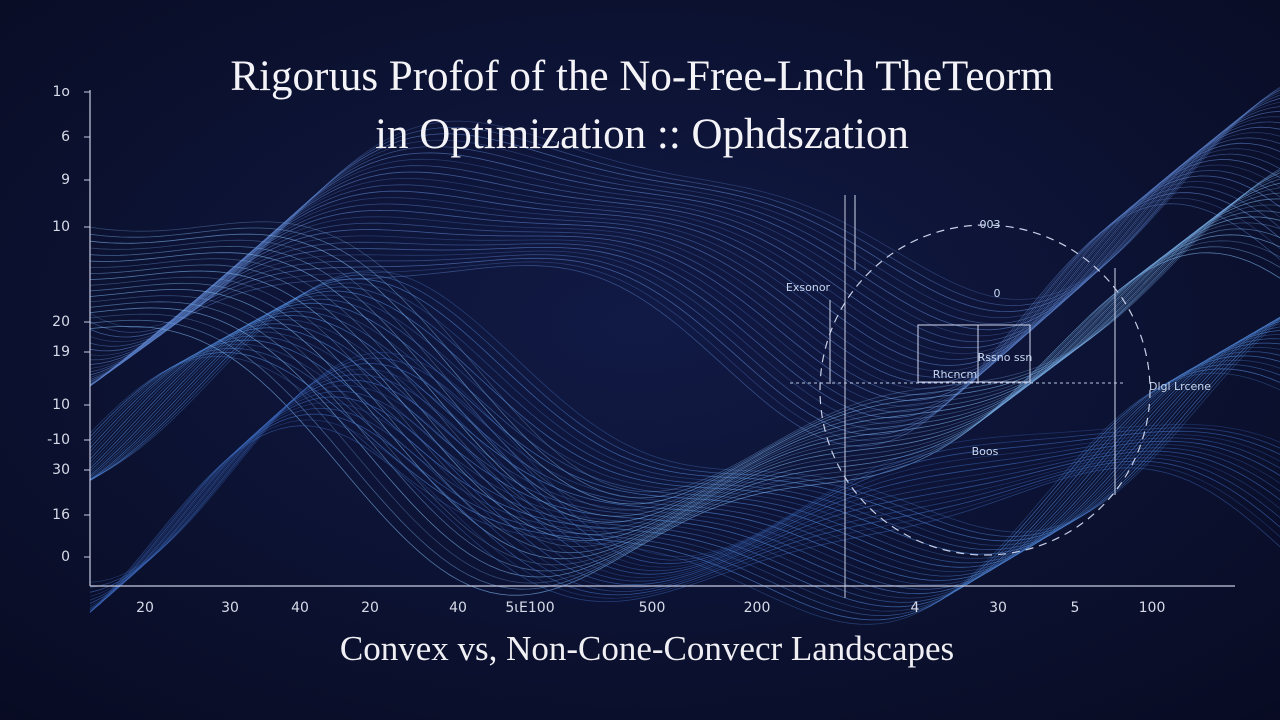 This screenshot has height=720, width=1280. Describe the element at coordinates (997, 293) in the screenshot. I see `annotation: 0` at that location.